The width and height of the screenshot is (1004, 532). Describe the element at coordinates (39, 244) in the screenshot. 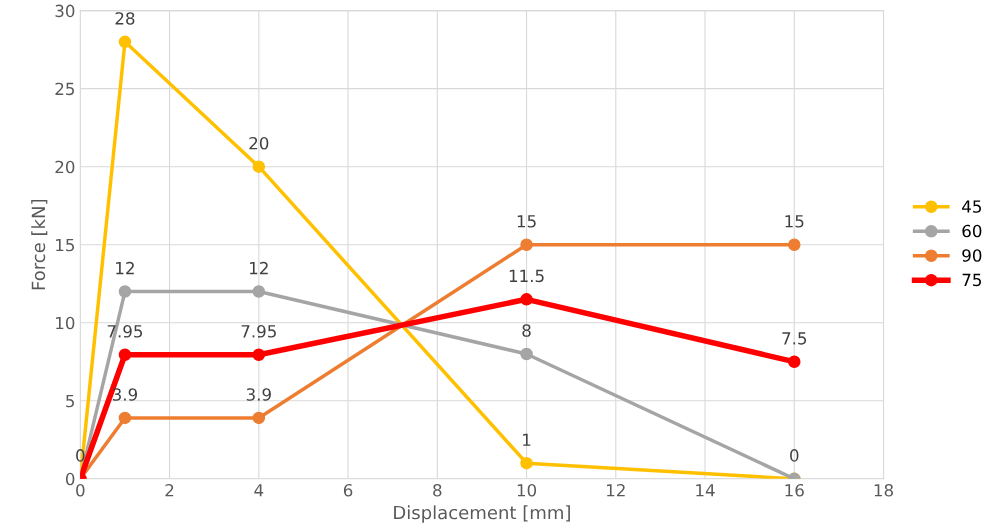

I see `y-axis-title: Force [kN]` at that location.